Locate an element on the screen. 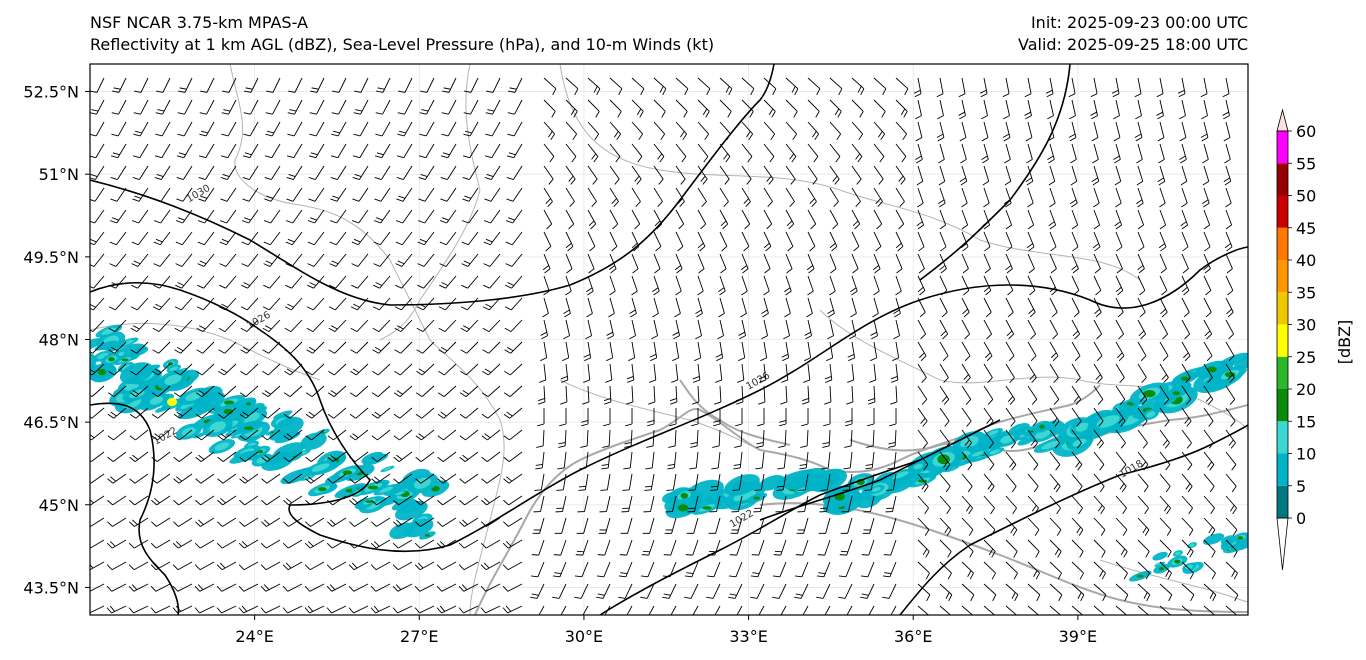 The width and height of the screenshot is (1366, 660). colorbar-tick-label: 45 is located at coordinates (1306, 228).